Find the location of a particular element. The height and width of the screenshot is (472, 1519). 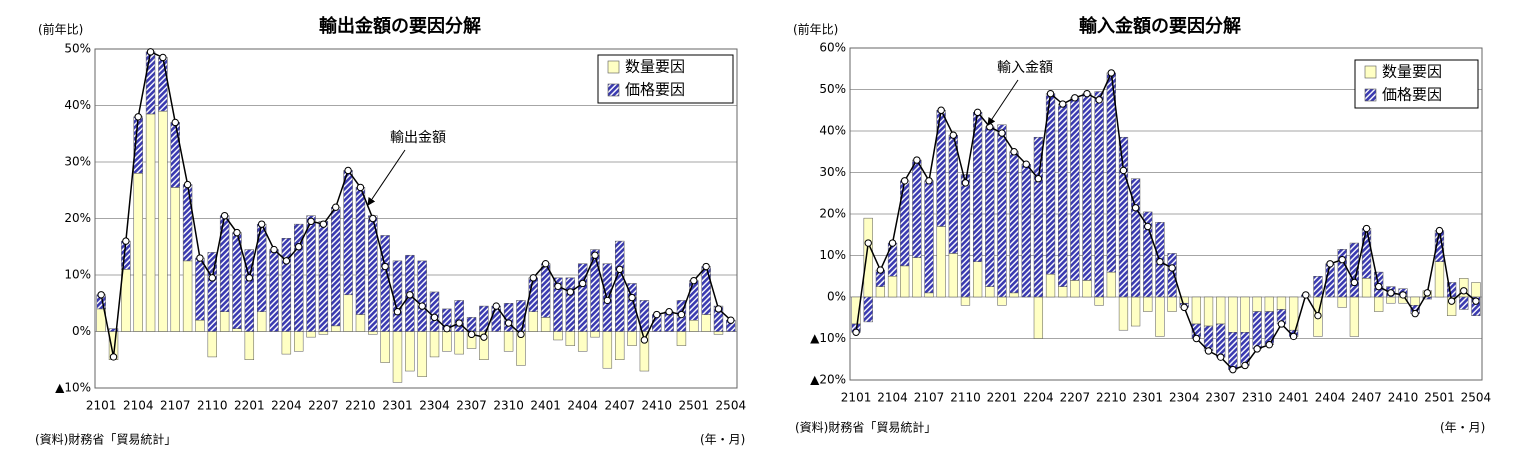

y-axis-label: (前年比) is located at coordinates (815, 29).